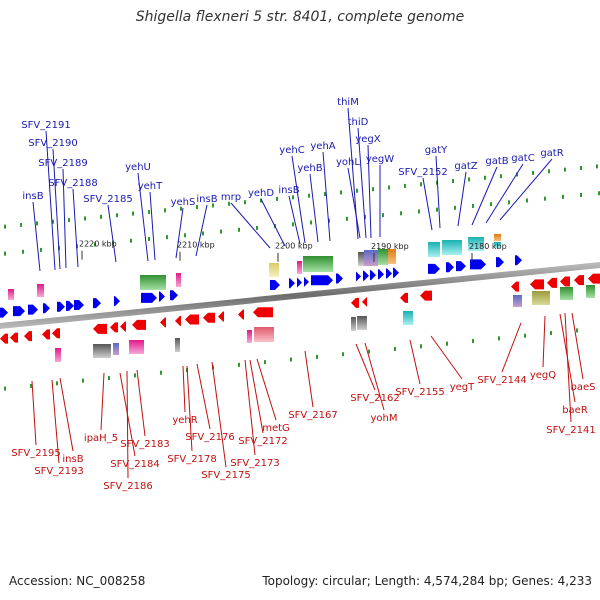 The height and width of the screenshot is (600, 600). Describe the element at coordinates (463, 581) in the screenshot. I see `length-value: 4,574,284 bp` at that location.